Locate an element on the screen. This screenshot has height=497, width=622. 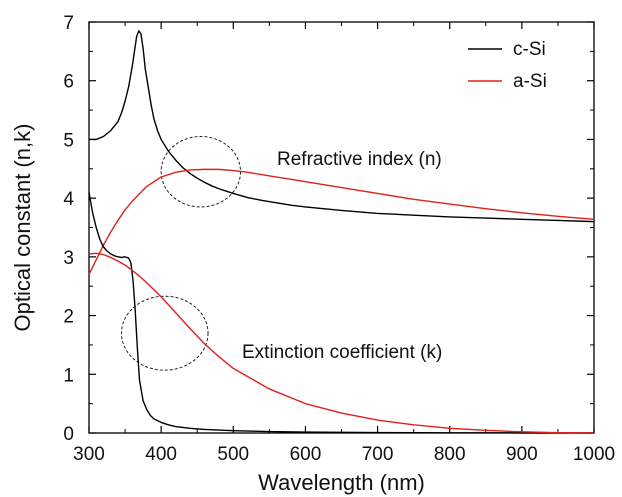
y-tick-label: 4 is located at coordinates (68, 199).